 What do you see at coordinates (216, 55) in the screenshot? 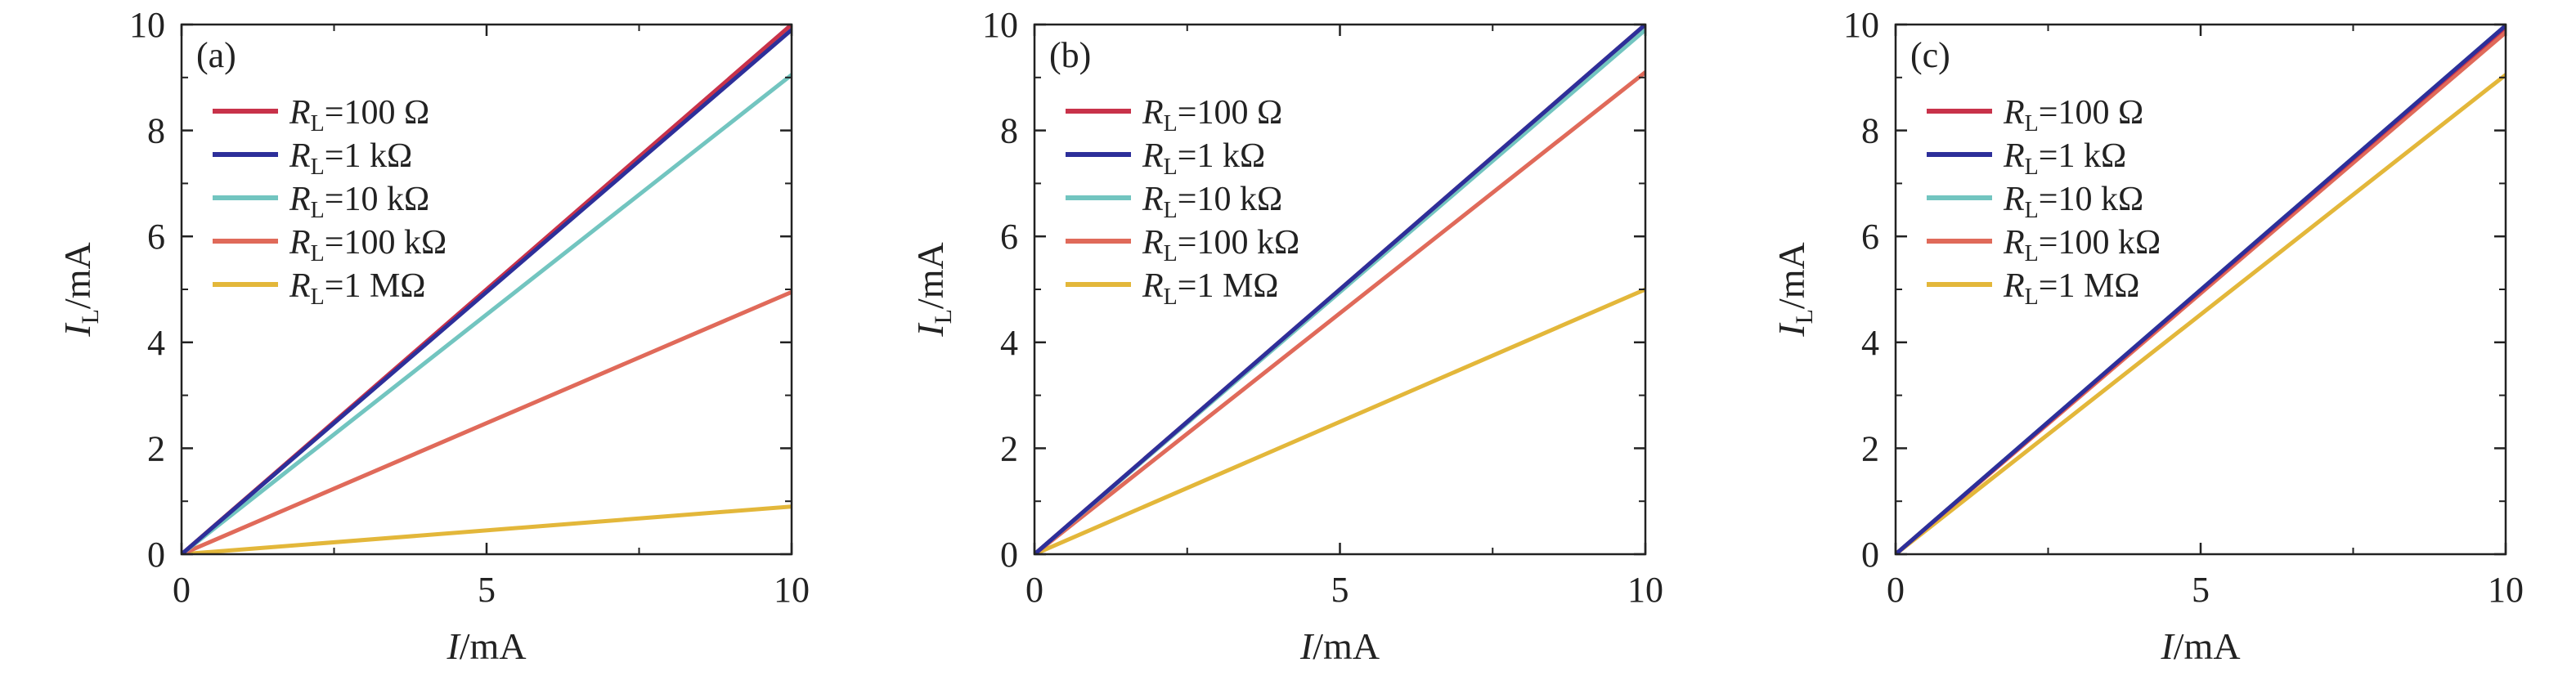
I see `panel-label: (a)` at bounding box center [216, 55].